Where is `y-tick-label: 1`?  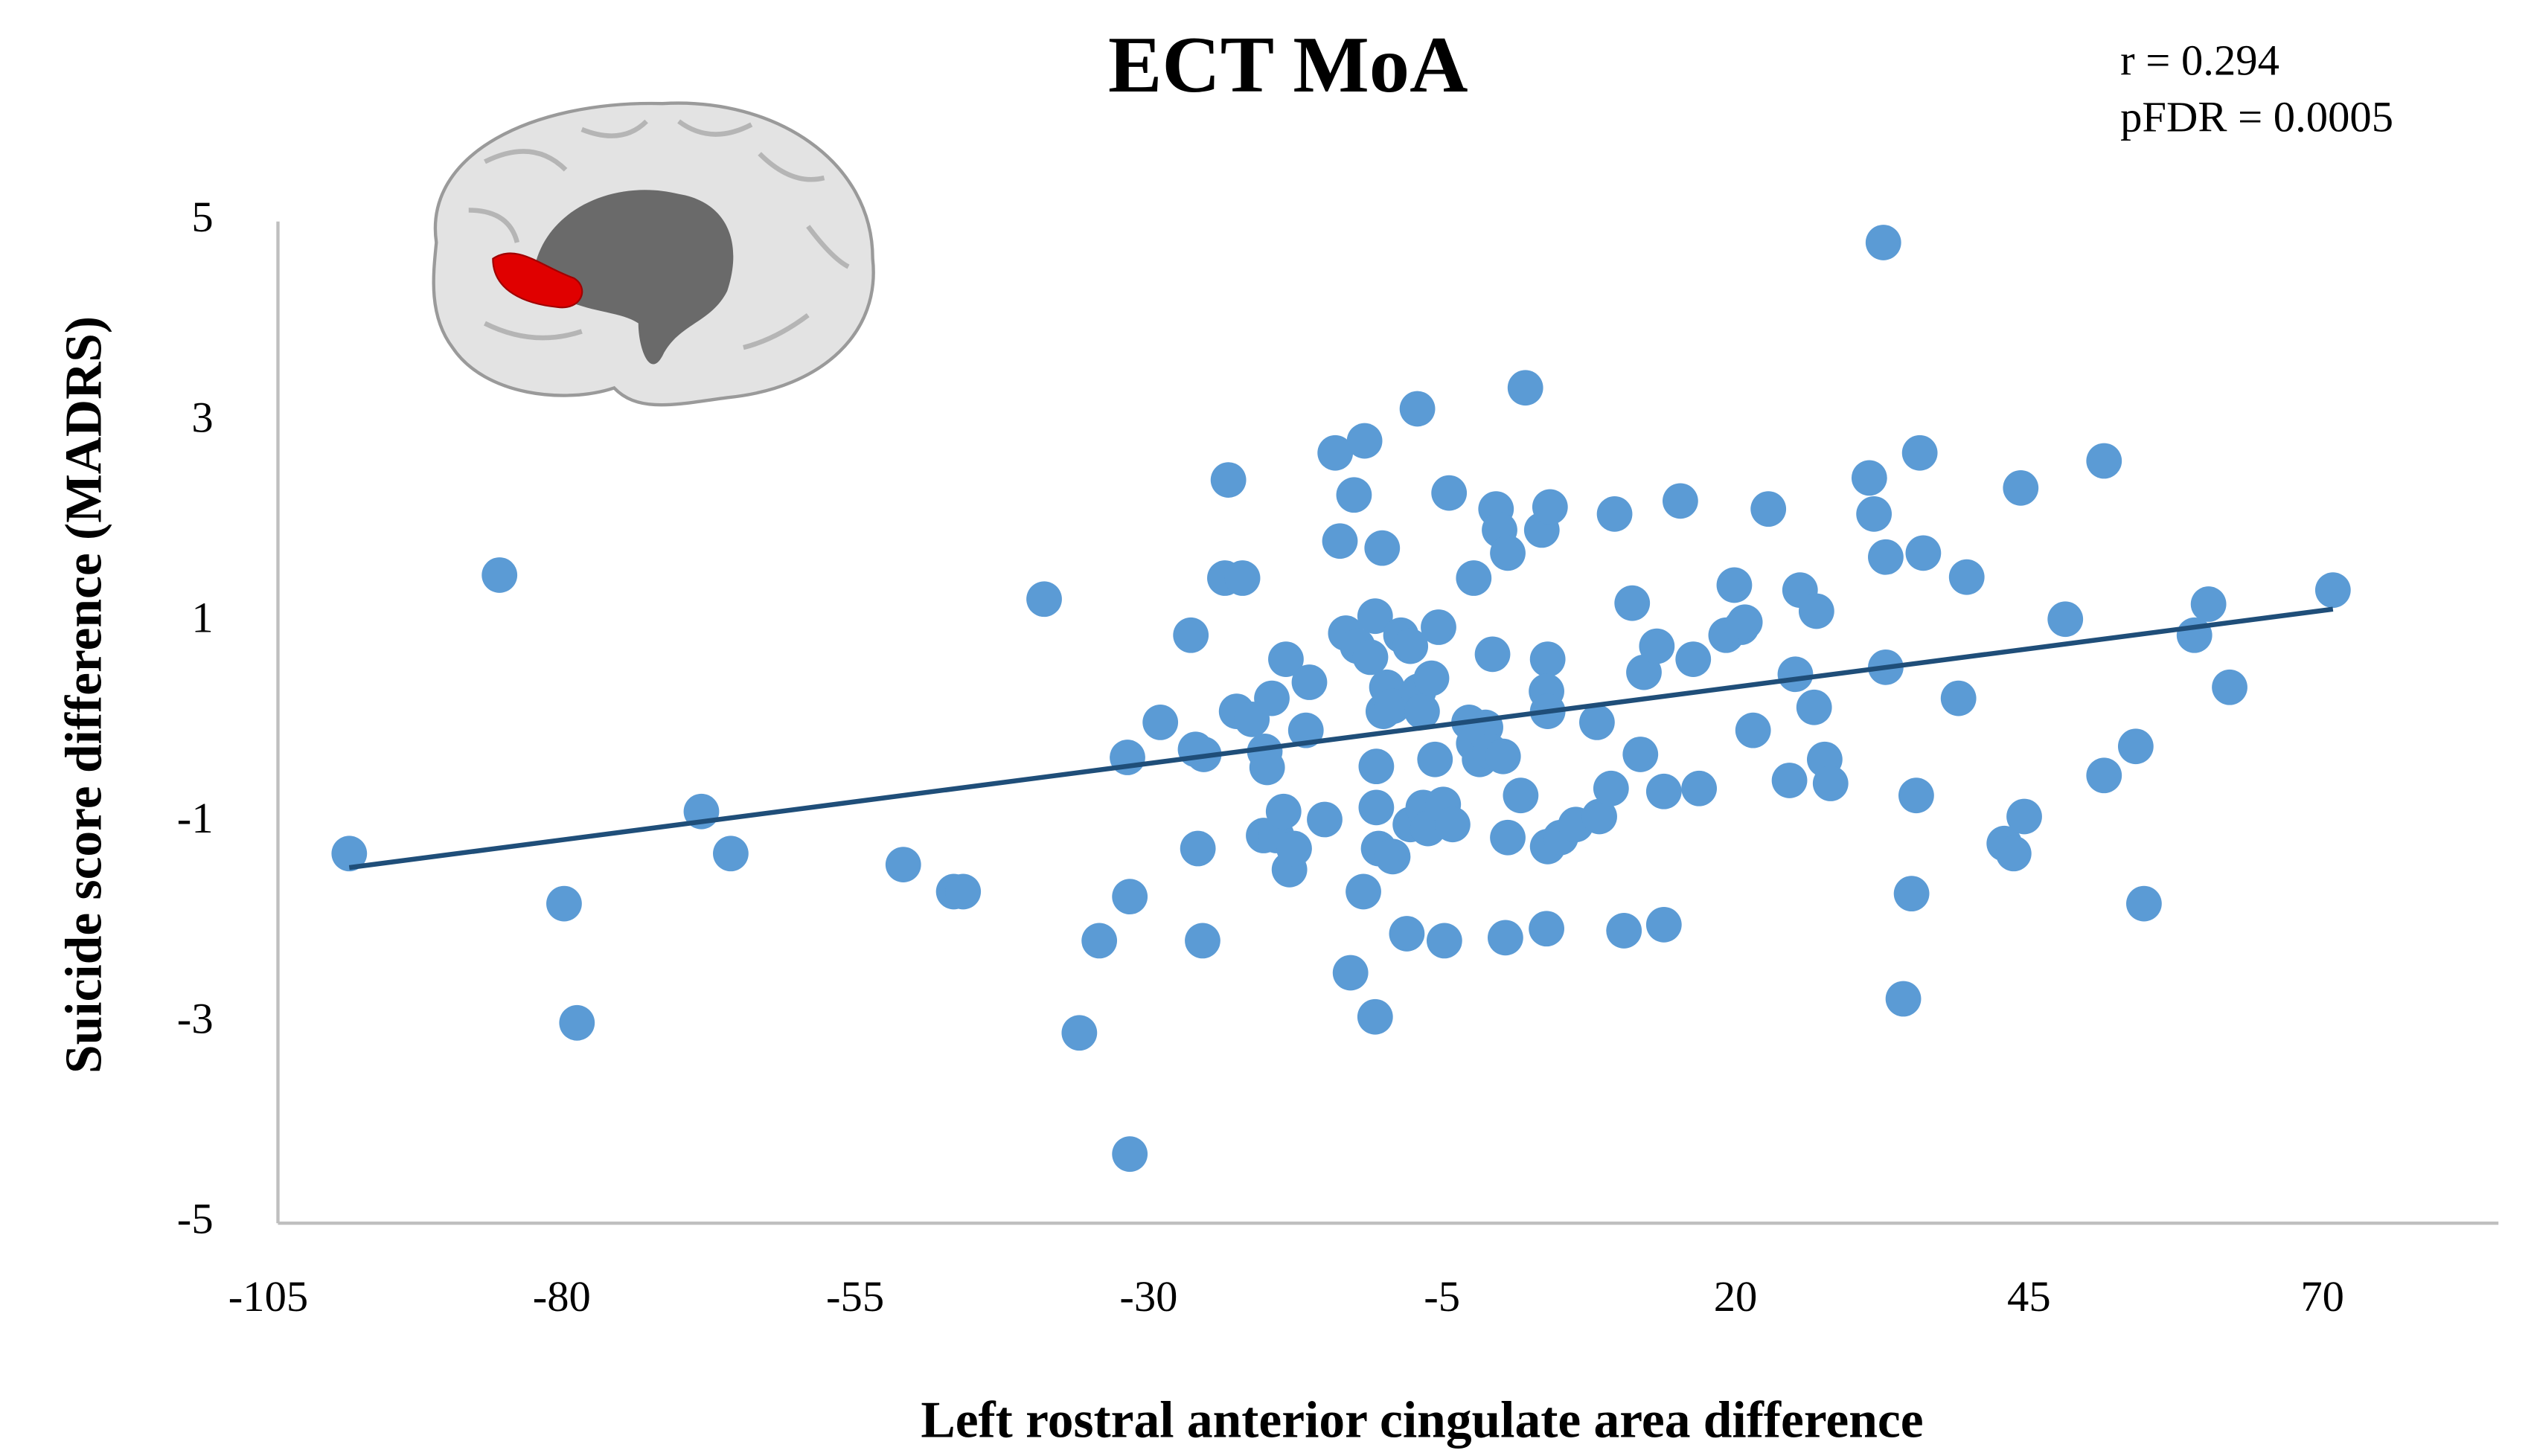
y-tick-label: 1 is located at coordinates (202, 618).